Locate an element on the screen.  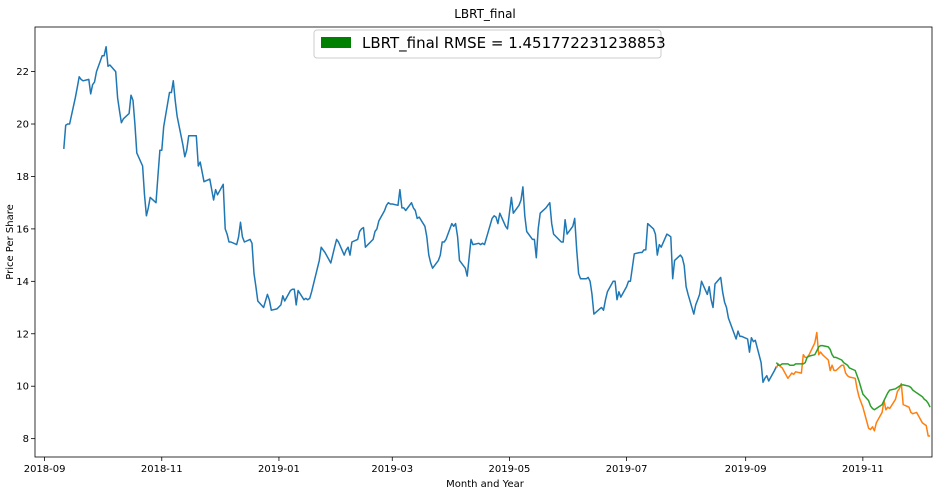
chart-title: LBRT_final is located at coordinates (485, 14).